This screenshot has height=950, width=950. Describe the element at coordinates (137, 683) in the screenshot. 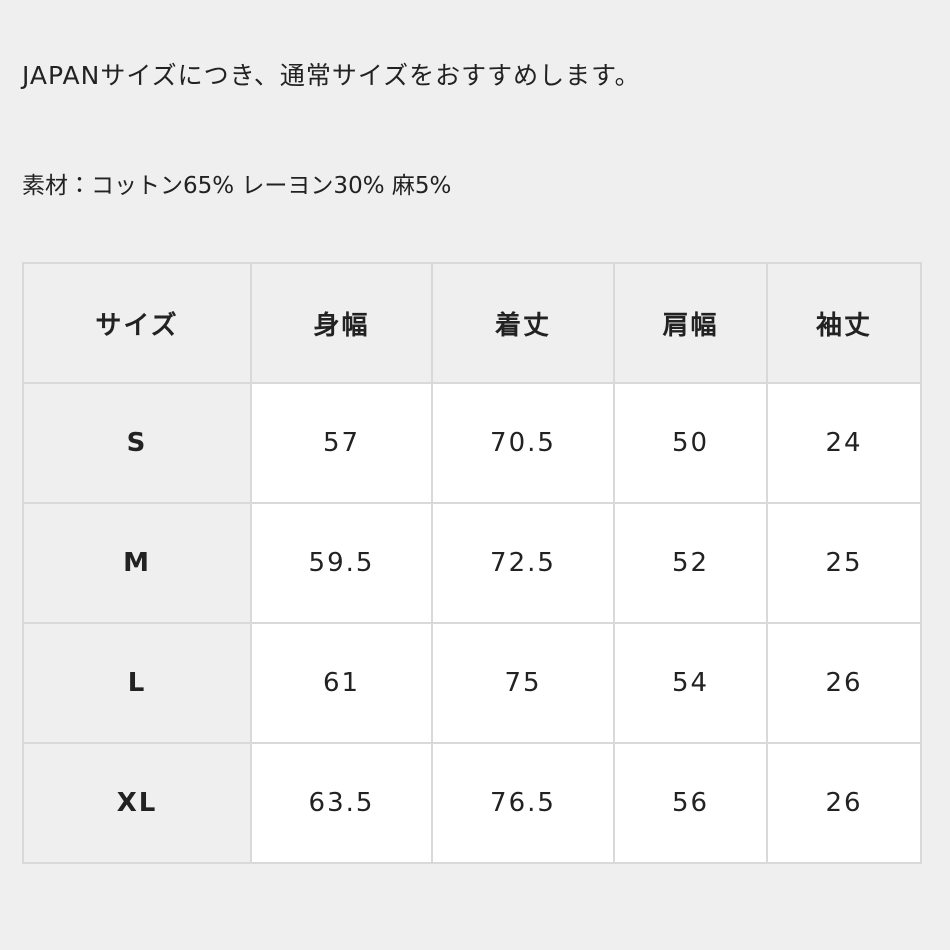

I see `size-cell: L` at that location.